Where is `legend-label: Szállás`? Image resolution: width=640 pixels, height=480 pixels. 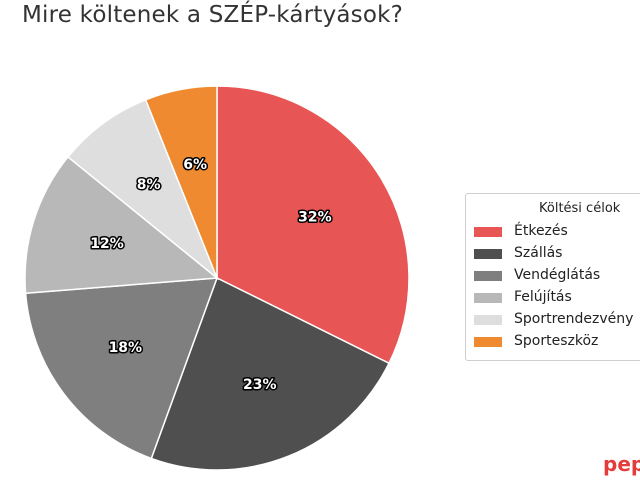 legend-label: Szállás is located at coordinates (538, 253).